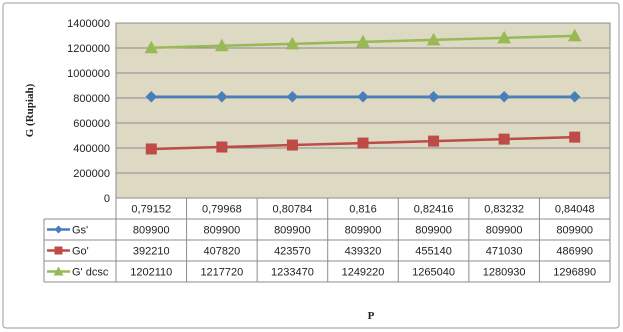  Describe the element at coordinates (433, 252) in the screenshot. I see `data-label: 455140` at that location.